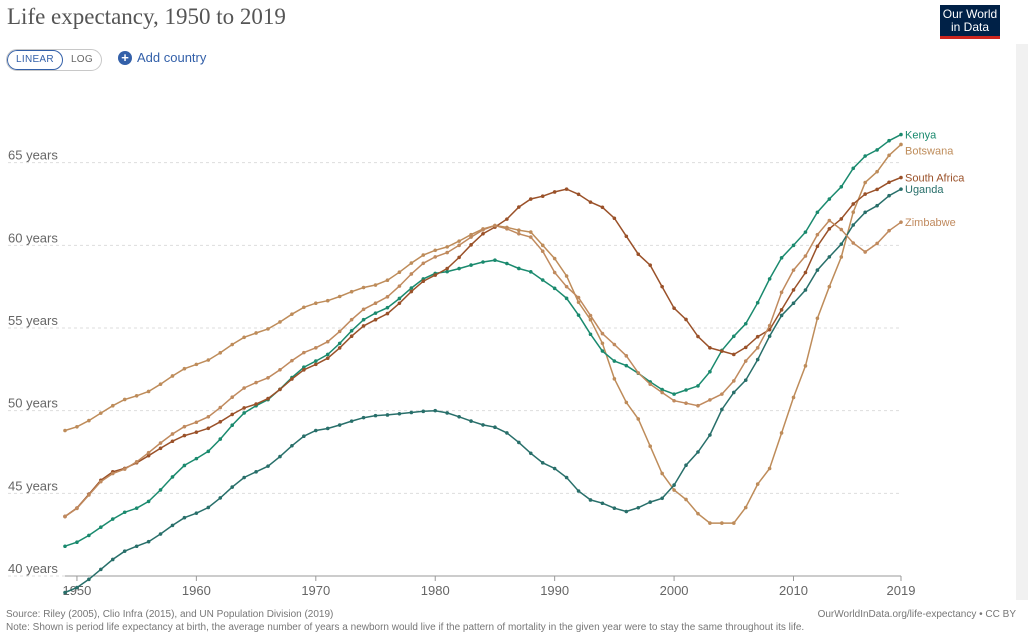 The width and height of the screenshot is (1030, 644). What do you see at coordinates (921, 136) in the screenshot?
I see `series-label: Kenya` at bounding box center [921, 136].